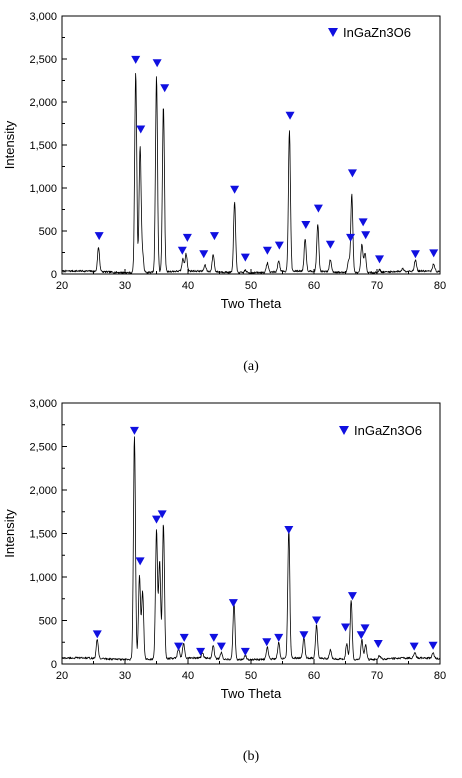 The height and width of the screenshot is (778, 462). What do you see at coordinates (251, 756) in the screenshot?
I see `figure-caption: (b)` at bounding box center [251, 756].